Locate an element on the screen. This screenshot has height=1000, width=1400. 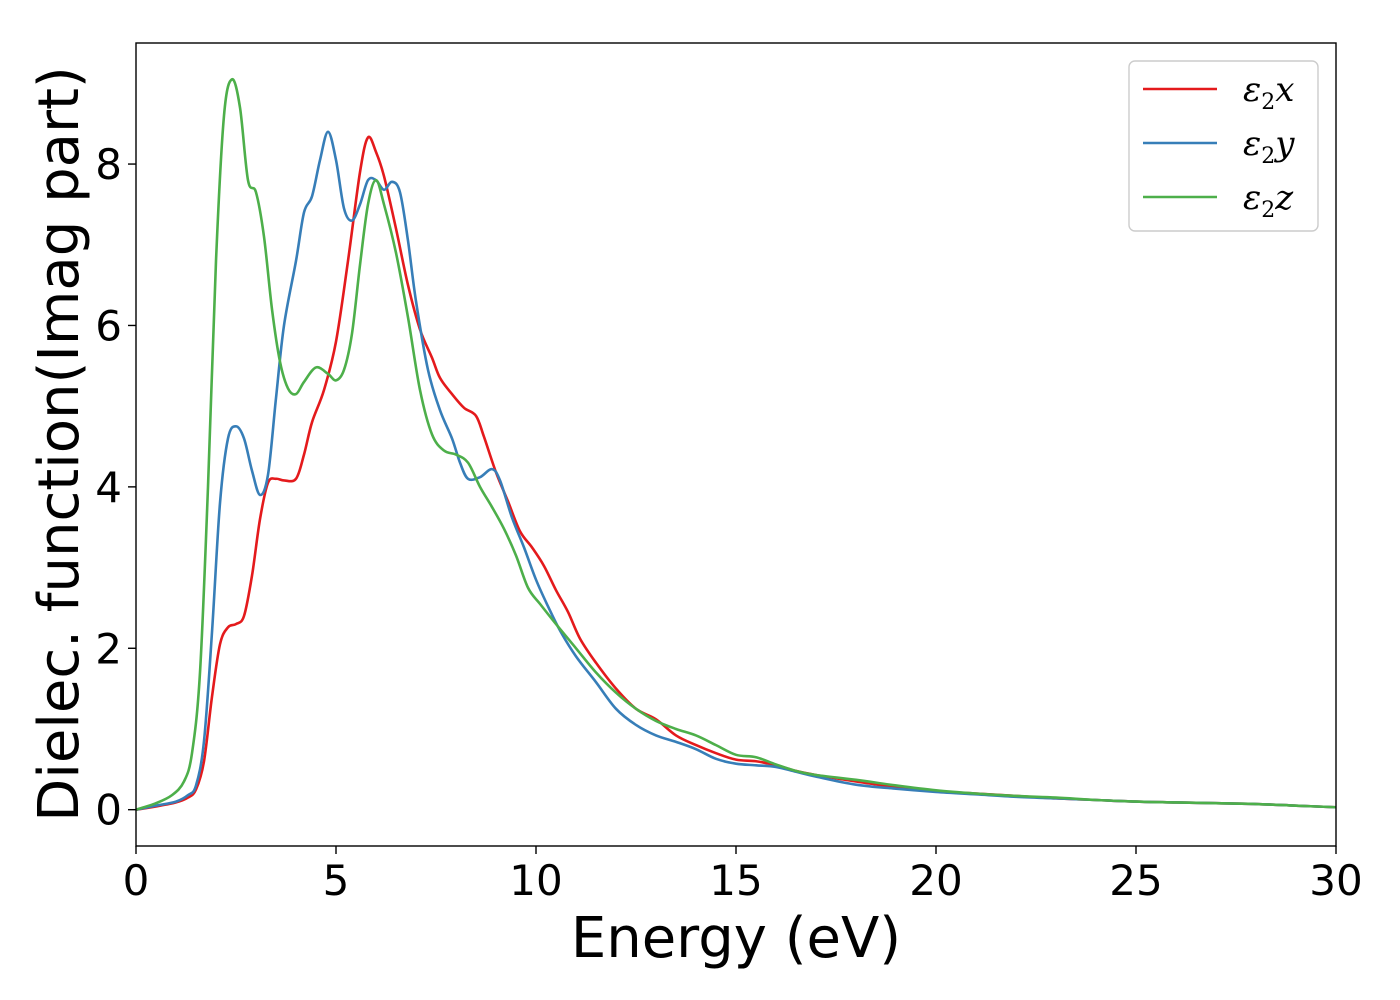
legend-label-x: ε2x is located at coordinates (1268, 92).